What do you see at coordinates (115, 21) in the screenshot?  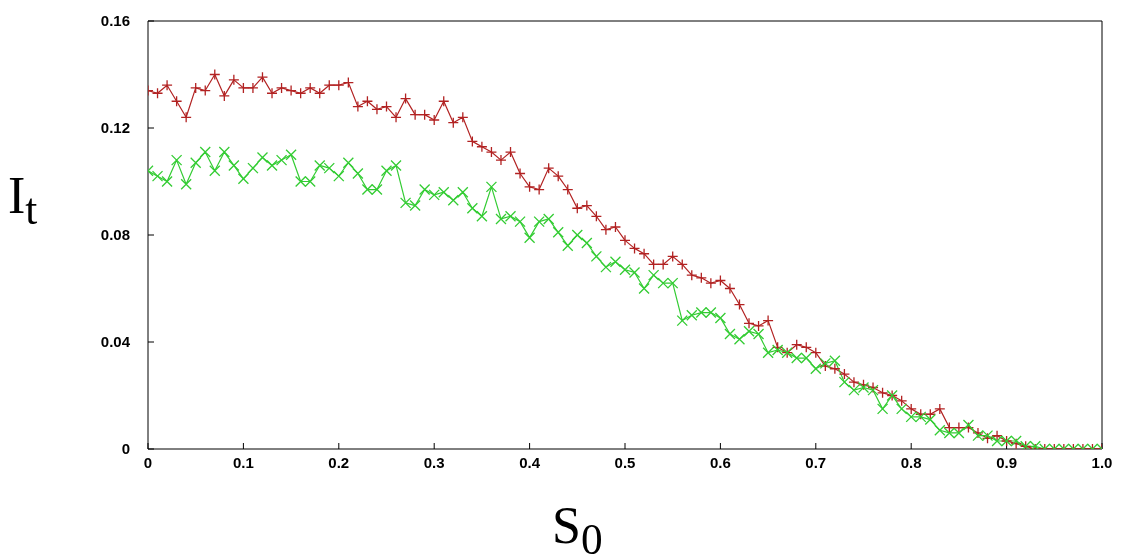 I see `y-tick-label: 0.16` at bounding box center [115, 21].